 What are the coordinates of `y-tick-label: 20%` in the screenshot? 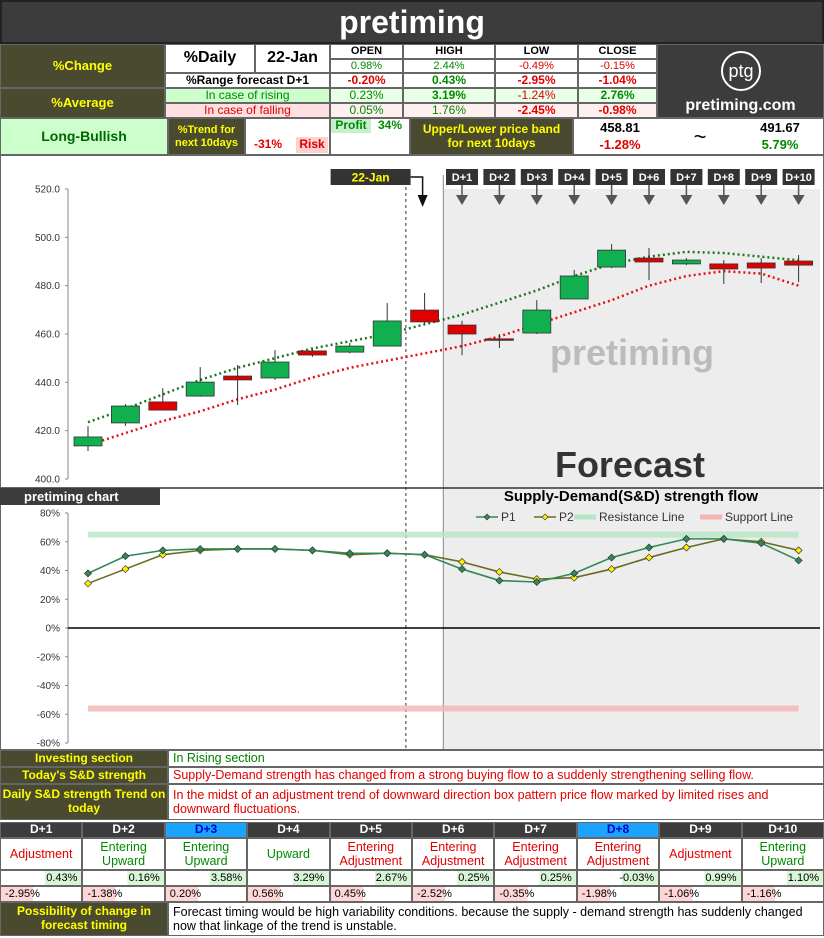 It's located at (50, 600).